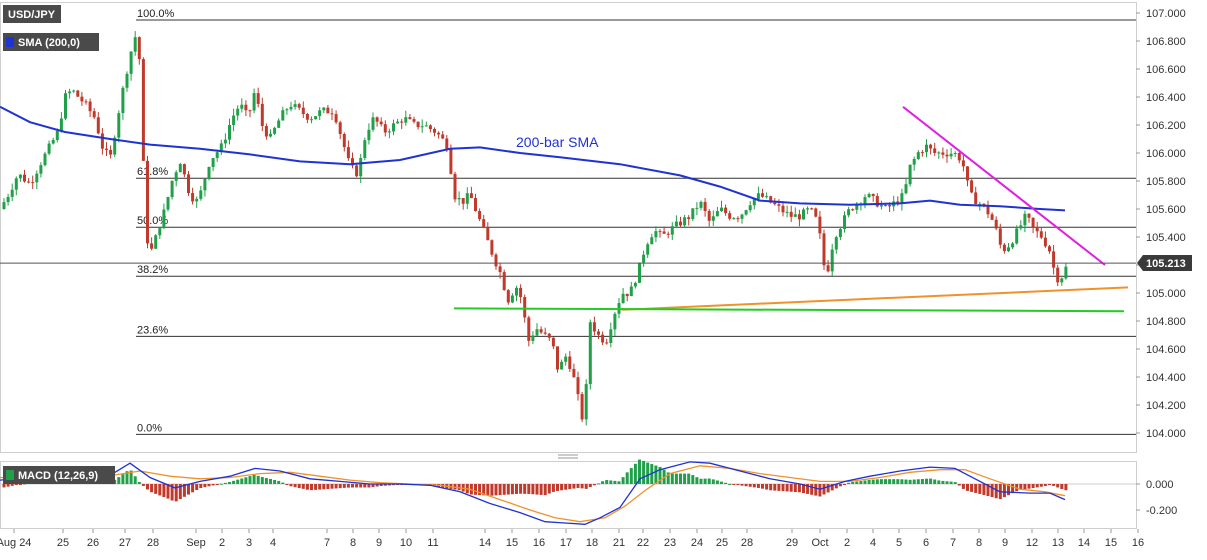 The image size is (1207, 560). Describe the element at coordinates (619, 543) in the screenshot. I see `x-tick-label: 21` at that location.